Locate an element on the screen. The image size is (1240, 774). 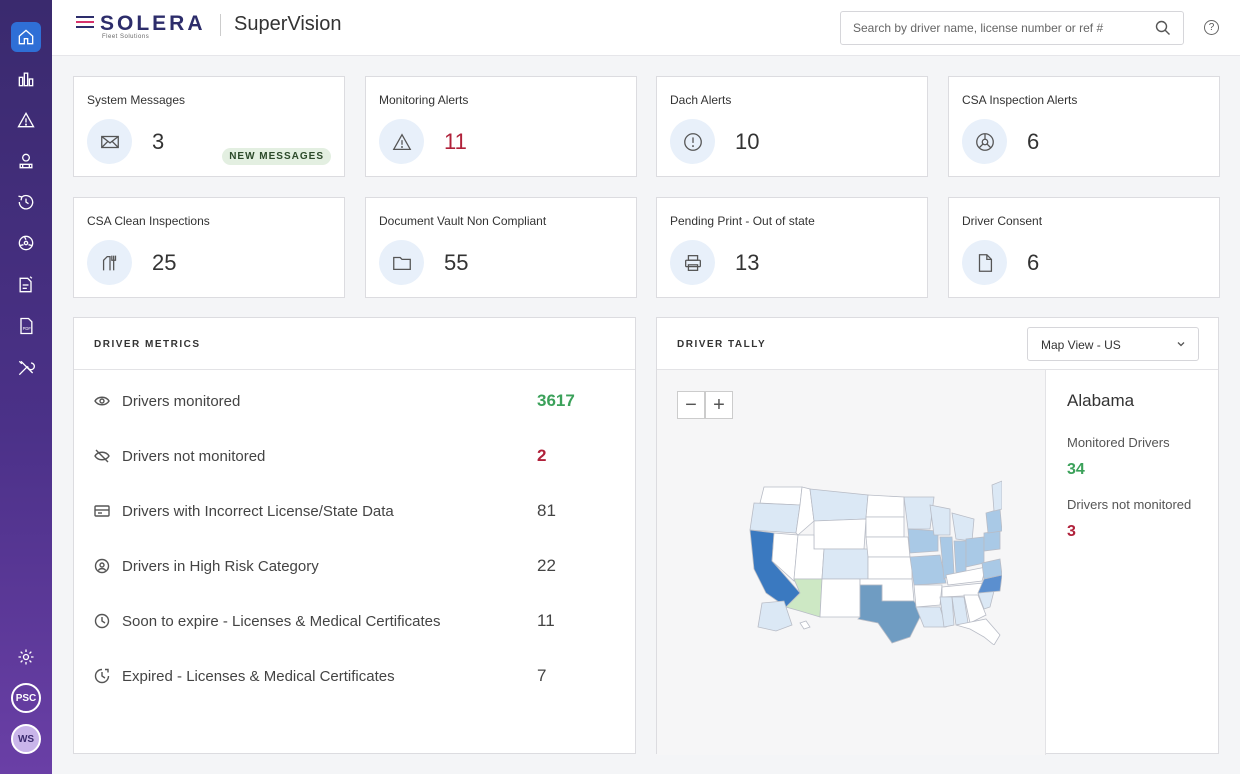
card-monitoring-alerts: Monitoring Alerts 11 is located at coordinates (501, 126).